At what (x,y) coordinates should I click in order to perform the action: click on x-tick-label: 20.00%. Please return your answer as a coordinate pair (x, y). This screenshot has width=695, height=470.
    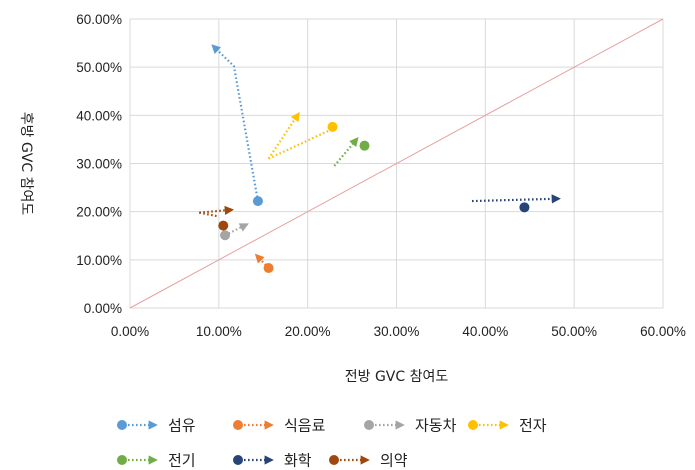
    Looking at the image, I should click on (308, 331).